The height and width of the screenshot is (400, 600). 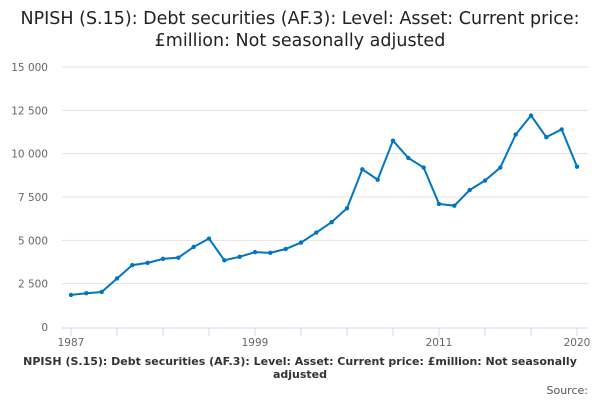 I want to click on y-tick-label: 10 000, so click(x=29, y=155).